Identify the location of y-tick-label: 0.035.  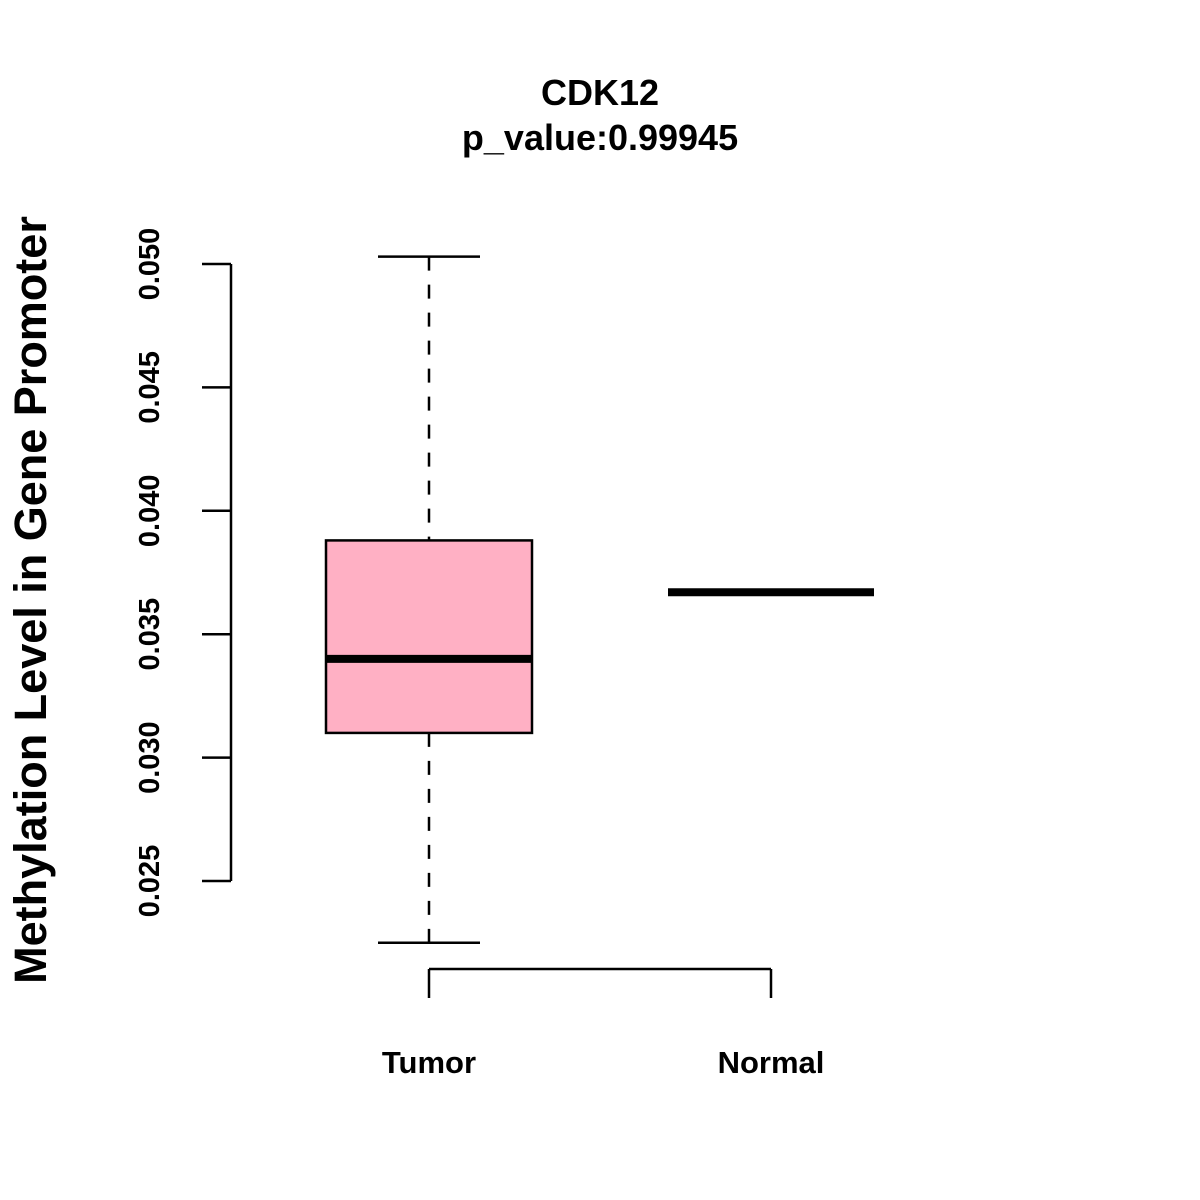
(150, 634).